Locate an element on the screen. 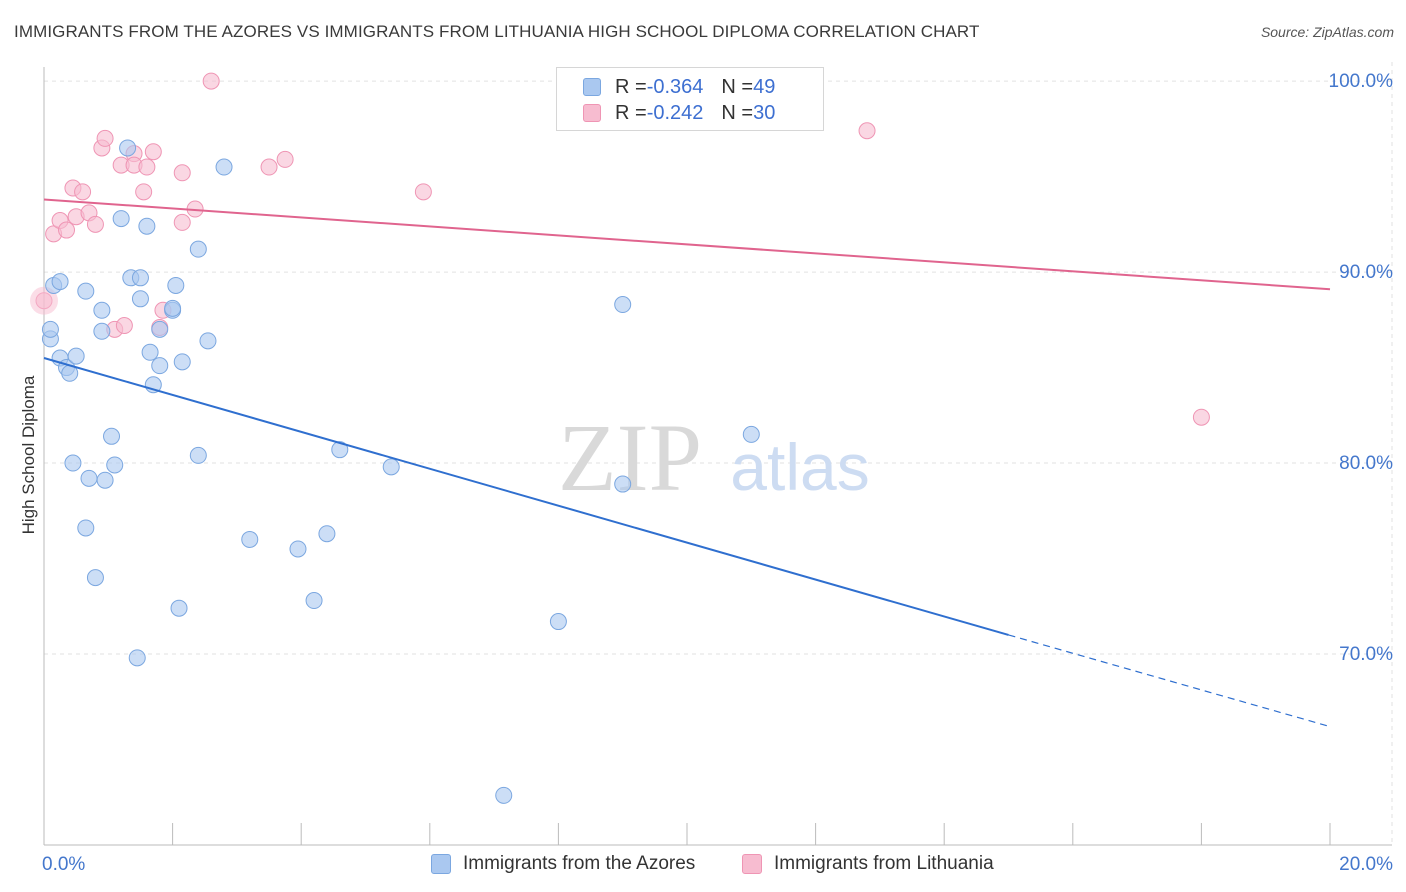 Image resolution: width=1406 pixels, height=892 pixels. bottom-legend-label-lithuania: Immigrants from Lithuania is located at coordinates (884, 863).